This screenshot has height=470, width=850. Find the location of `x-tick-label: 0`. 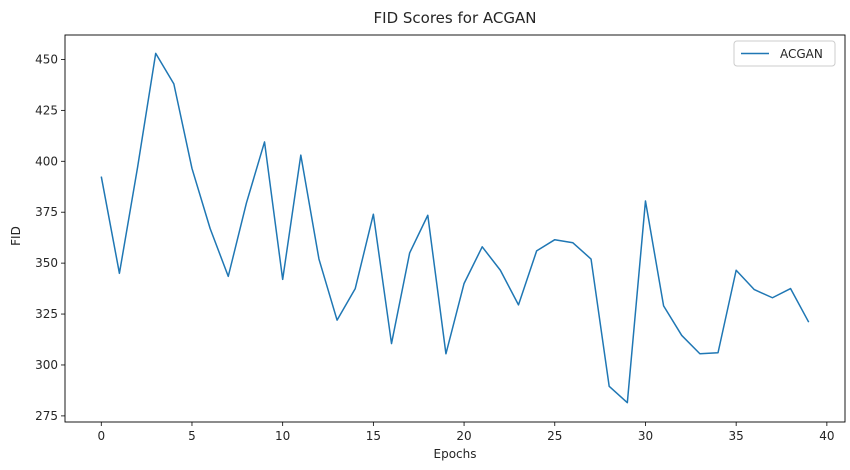

x-tick-label: 0 is located at coordinates (101, 436).